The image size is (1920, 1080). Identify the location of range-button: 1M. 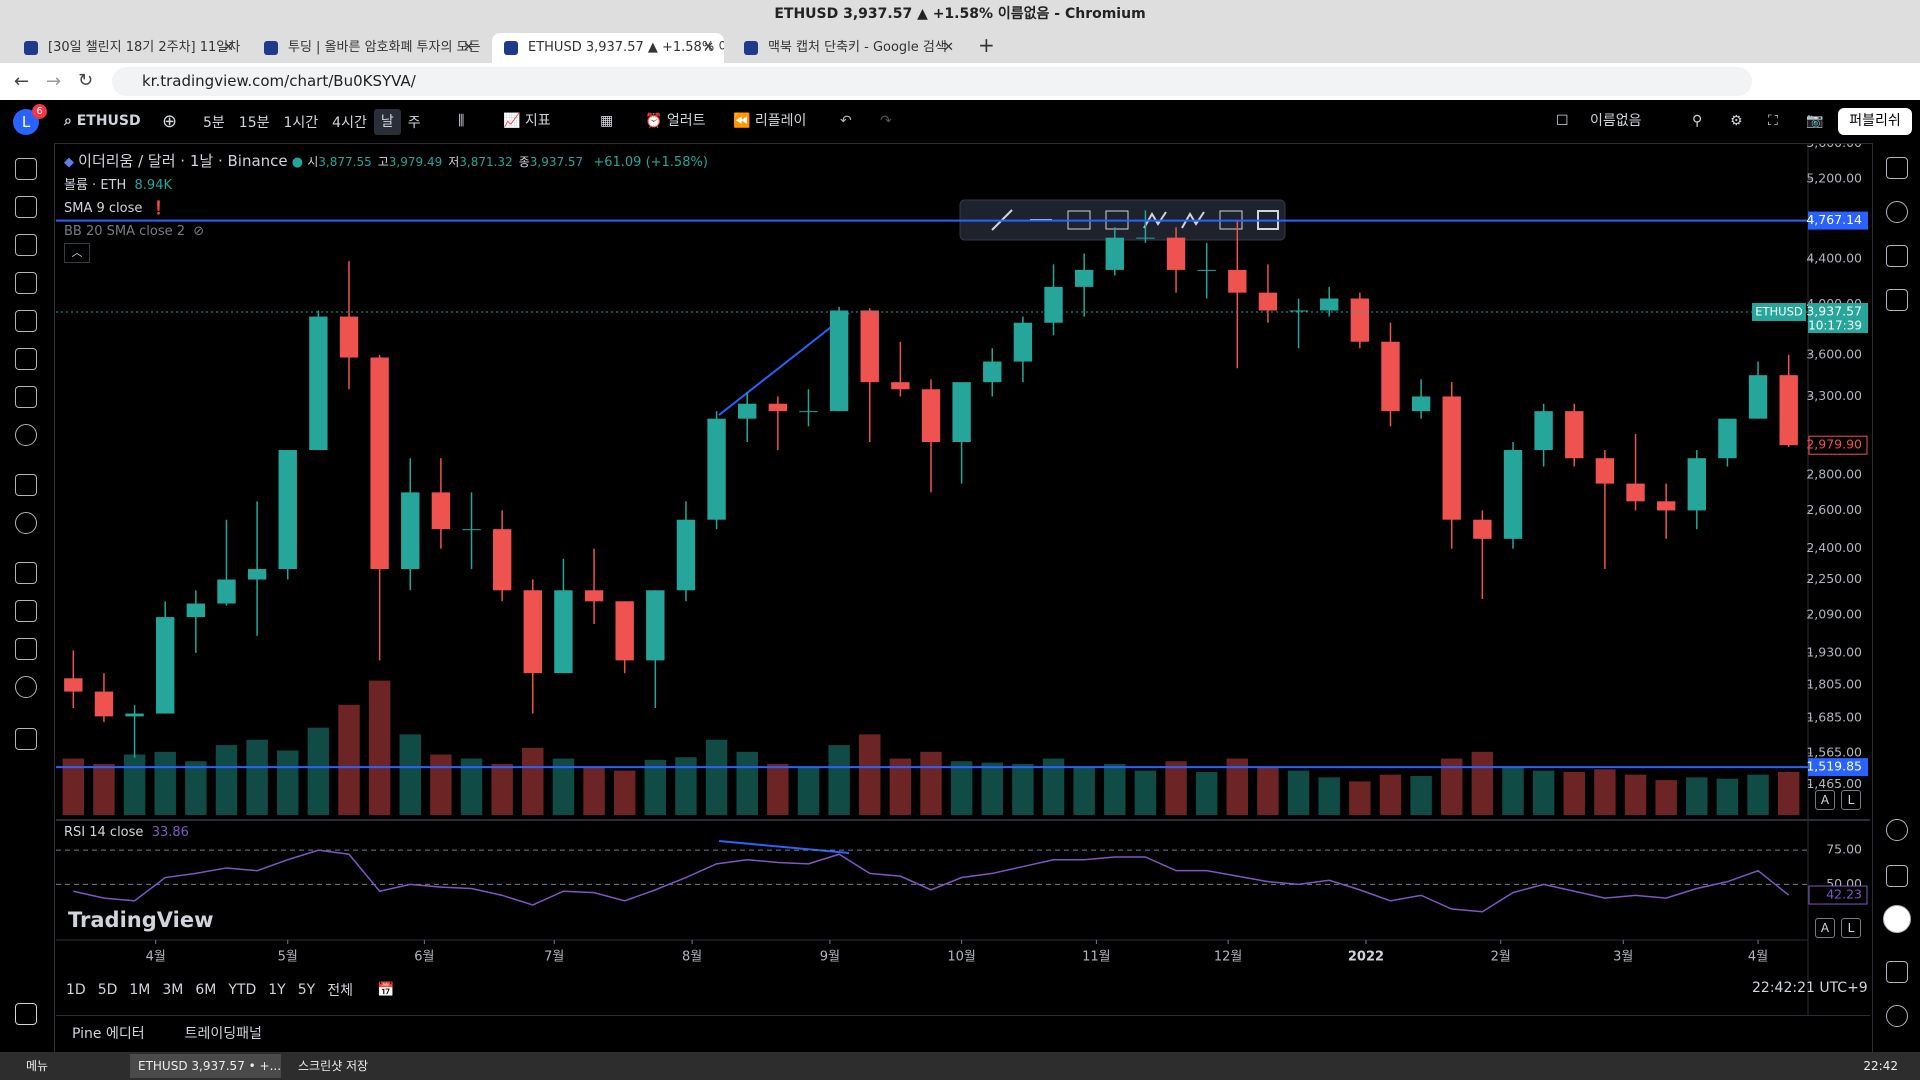
(140, 990).